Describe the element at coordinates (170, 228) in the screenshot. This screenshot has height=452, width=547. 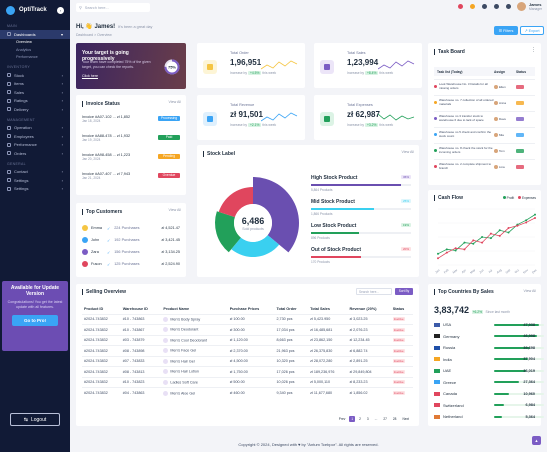
I see `customer-amount: zł 4,521.47` at that location.